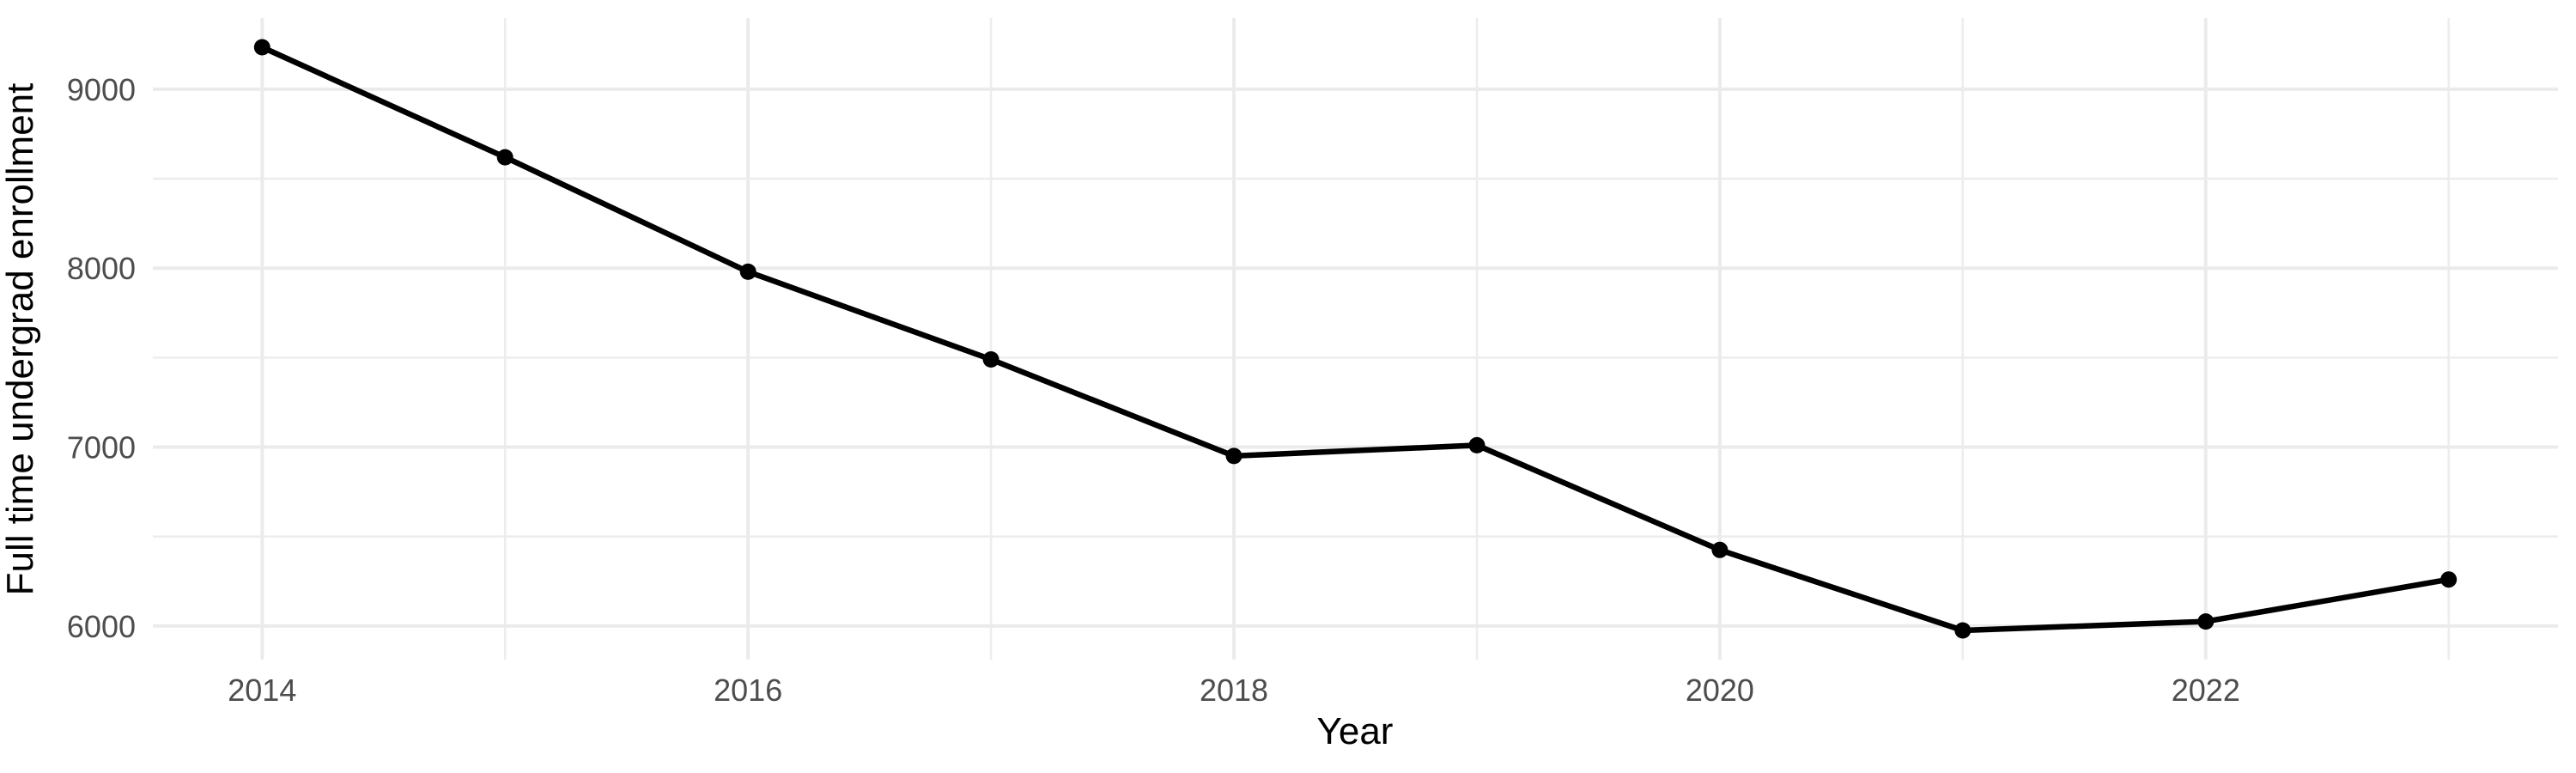 Image resolution: width=2576 pixels, height=773 pixels. I want to click on x-tick-label: 2022, so click(2206, 690).